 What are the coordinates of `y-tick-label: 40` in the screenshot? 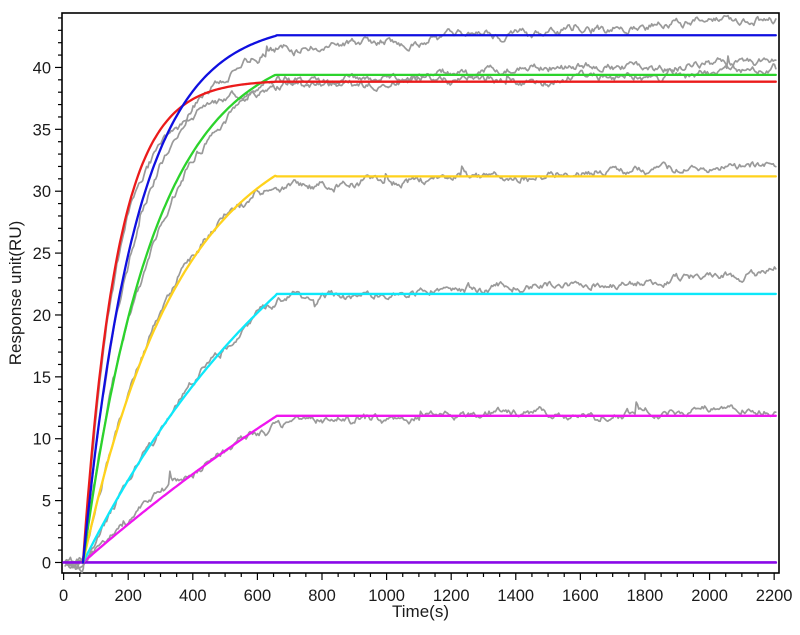 It's located at (42, 68).